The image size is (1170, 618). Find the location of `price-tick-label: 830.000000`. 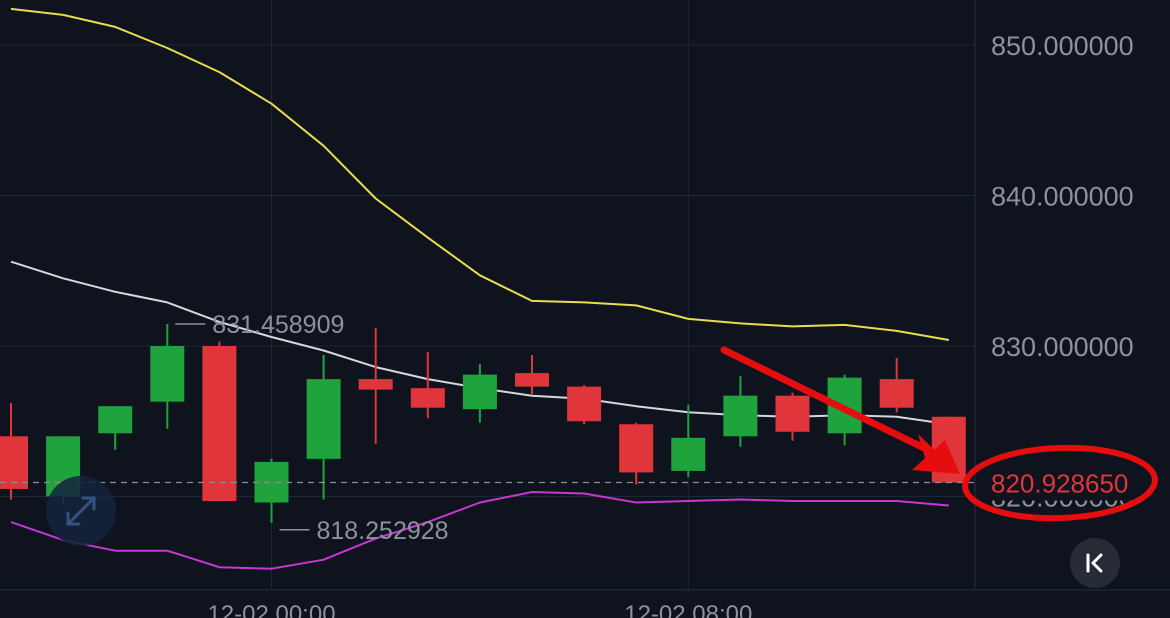

price-tick-label: 830.000000 is located at coordinates (1062, 347).